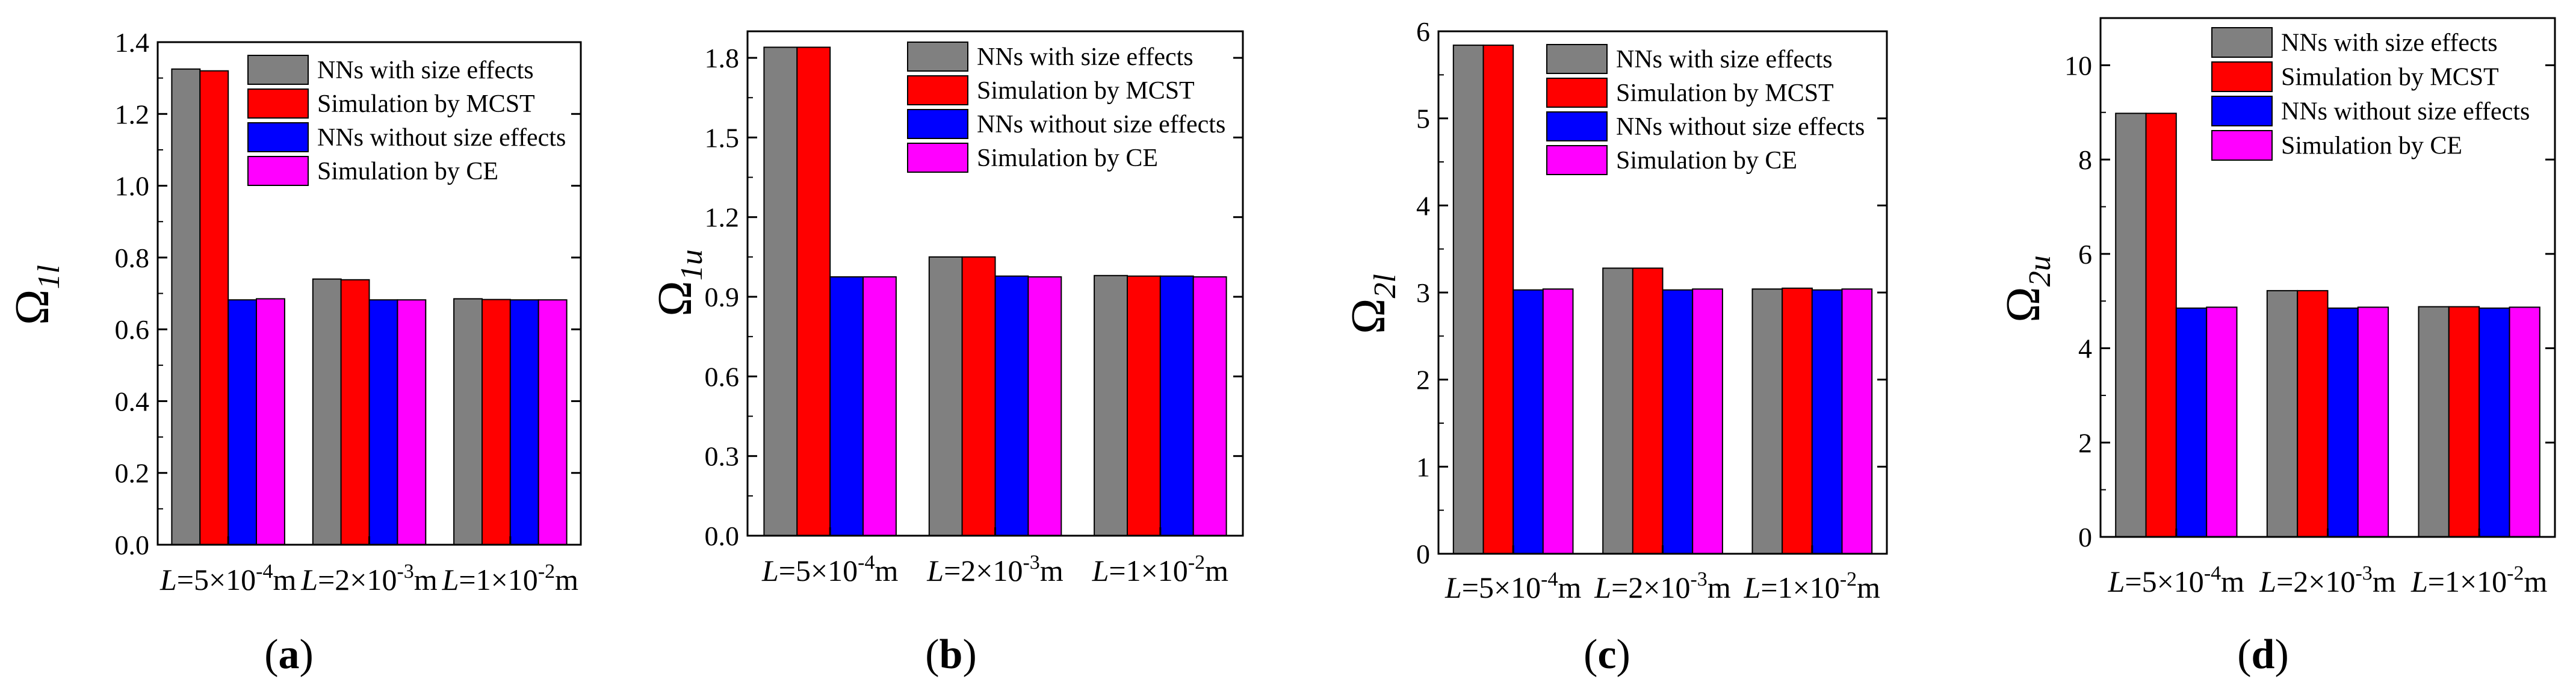 This screenshot has height=694, width=2576. I want to click on bar-c-s1-c2, so click(1617, 410).